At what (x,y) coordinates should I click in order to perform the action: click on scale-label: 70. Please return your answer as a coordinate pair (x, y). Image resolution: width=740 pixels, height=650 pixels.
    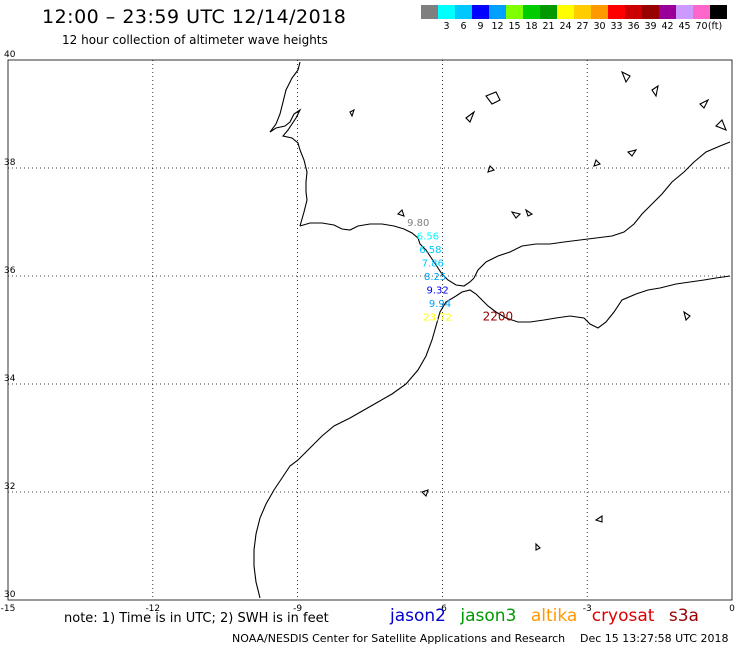
    Looking at the image, I should click on (701, 26).